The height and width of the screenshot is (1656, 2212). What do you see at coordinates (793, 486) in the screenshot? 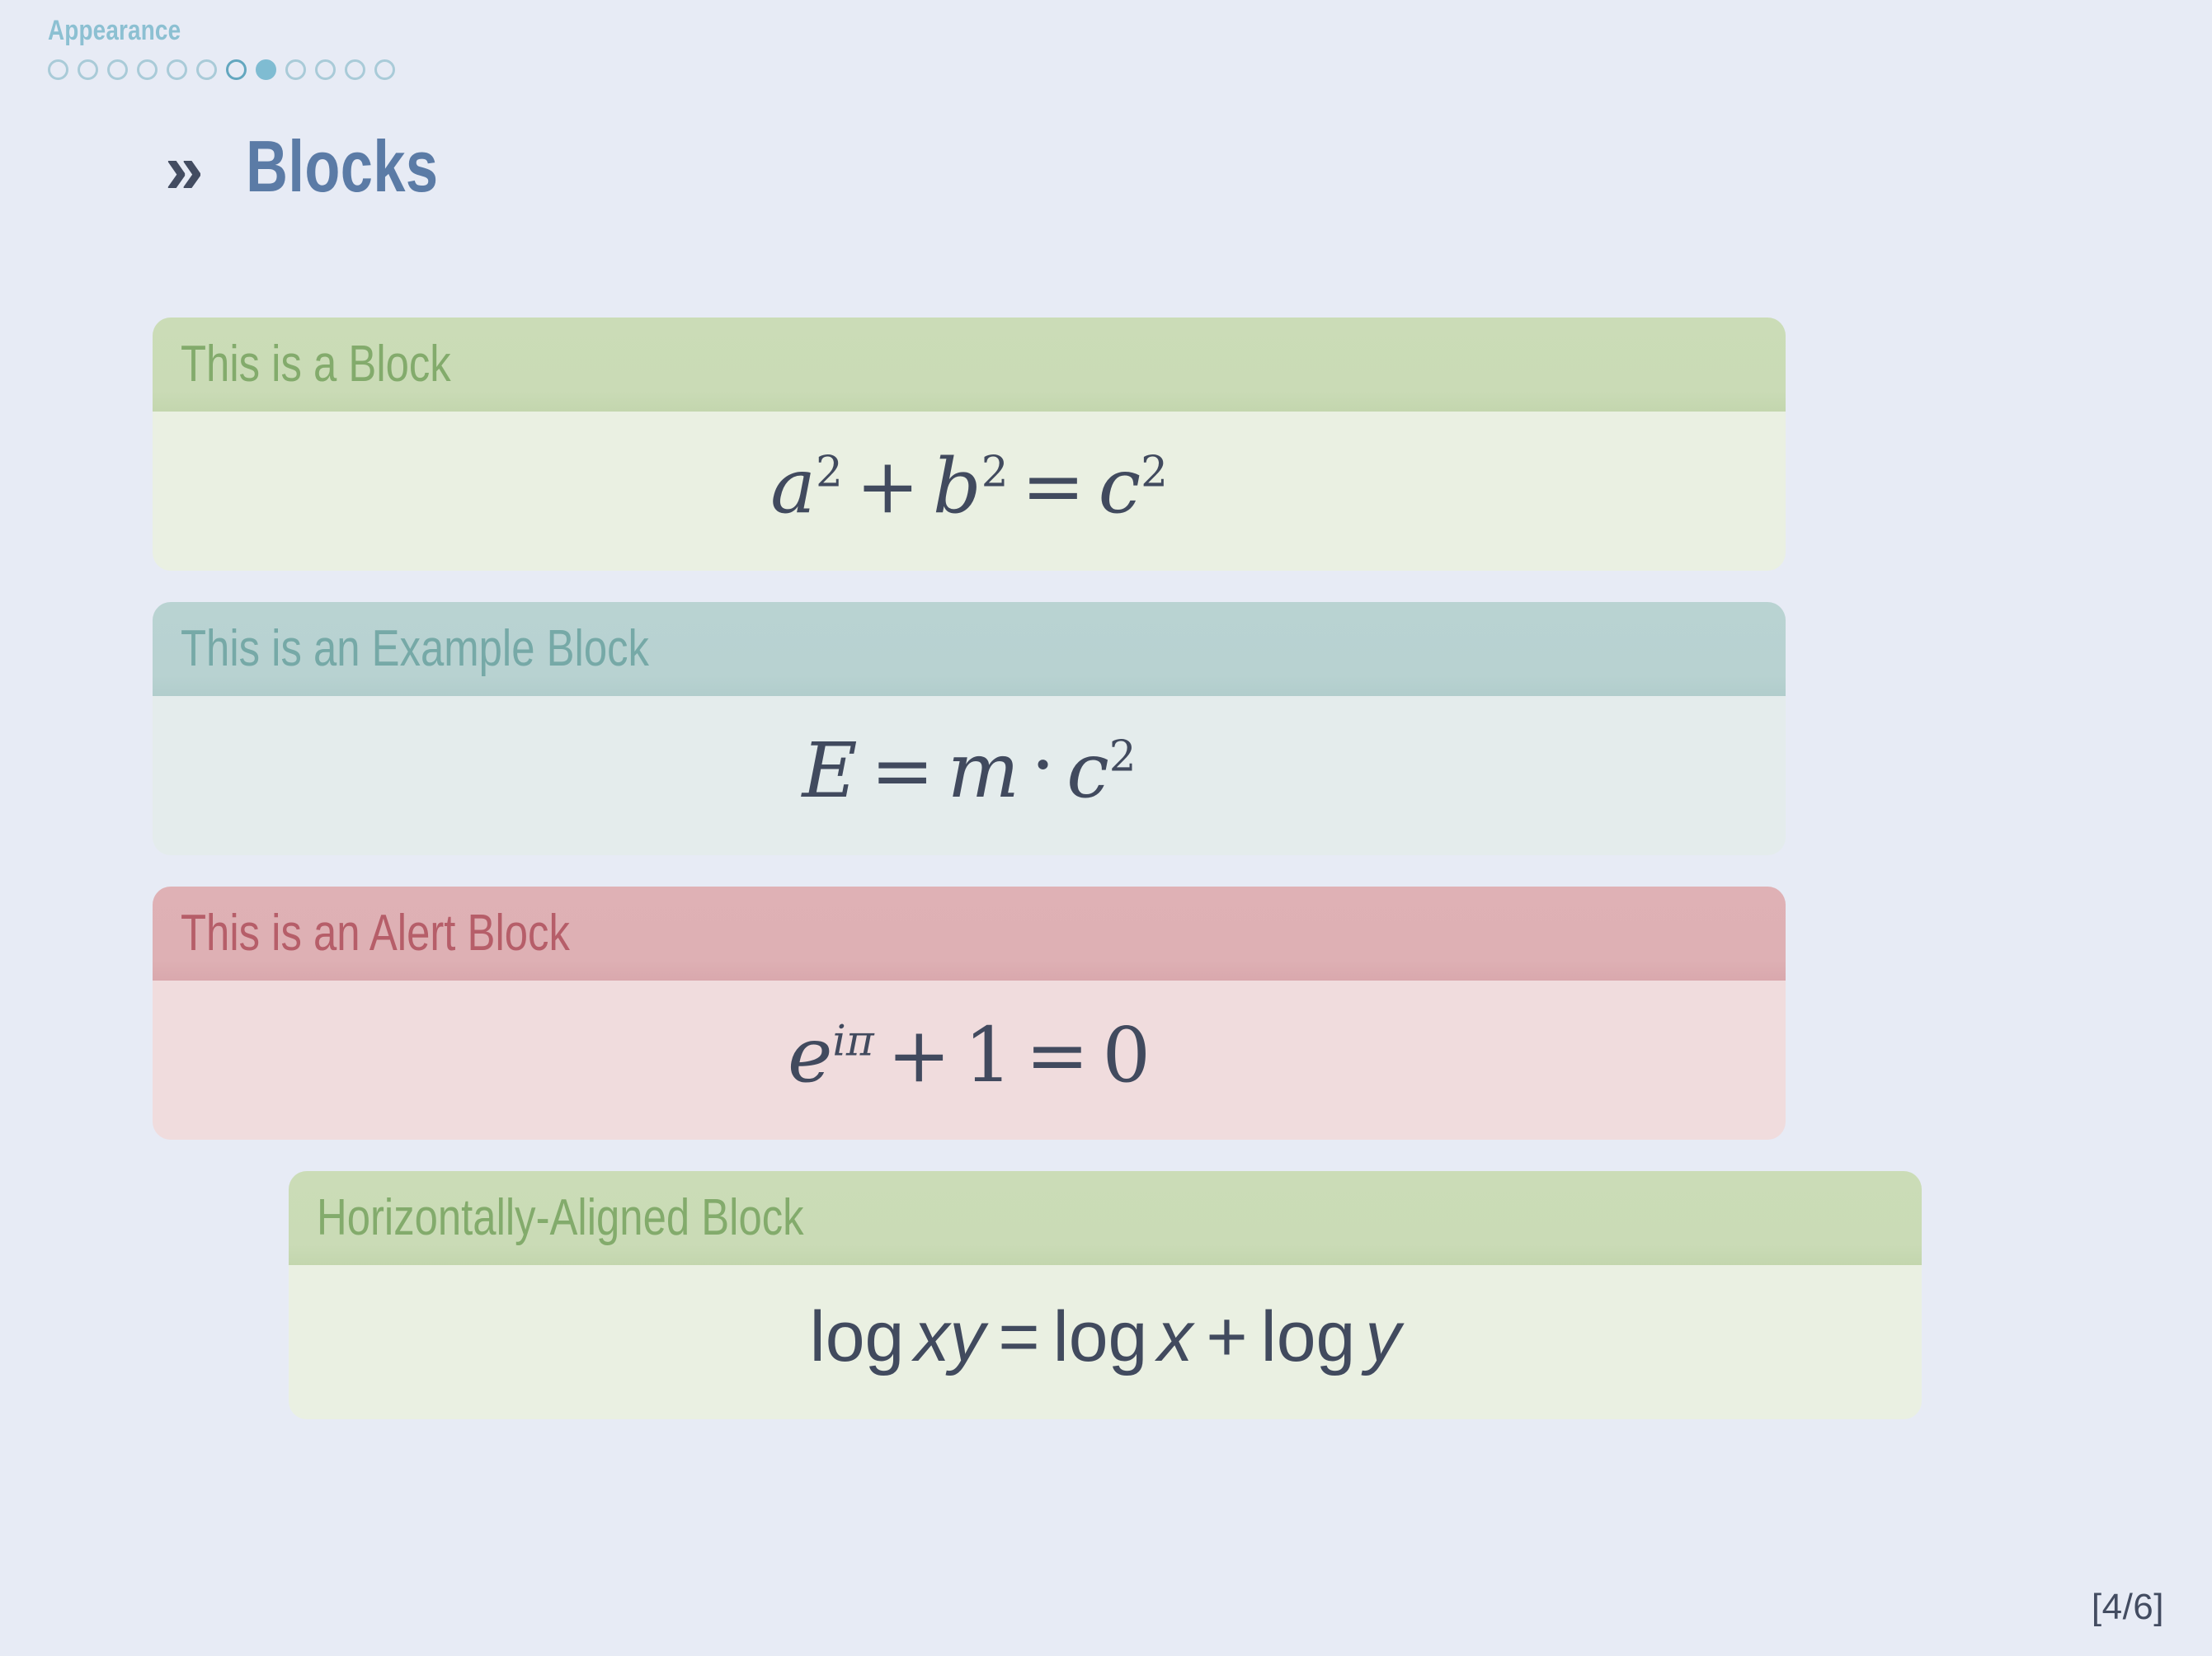
I see `math-var-a: a` at bounding box center [793, 486].